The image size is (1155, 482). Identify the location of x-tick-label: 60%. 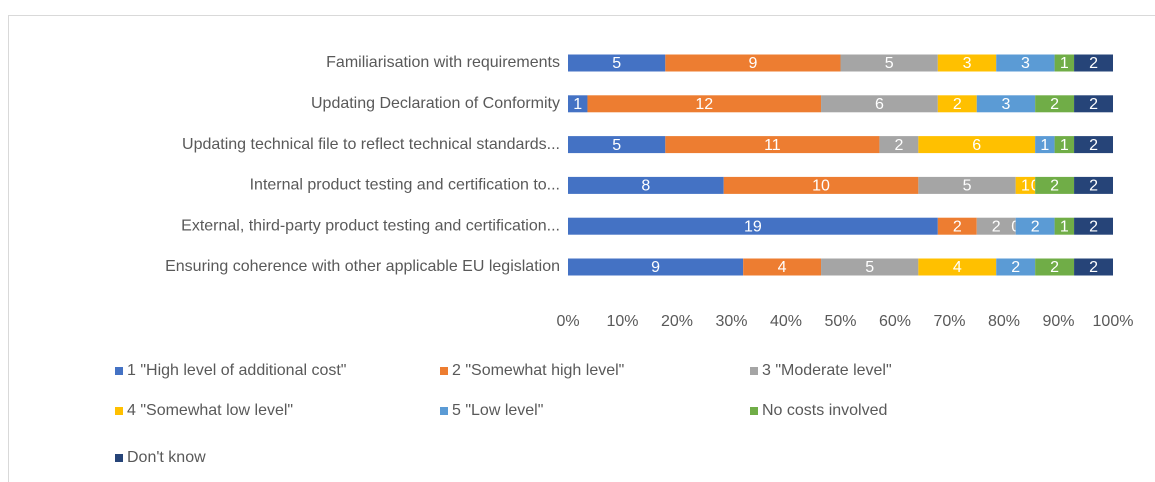
(895, 321).